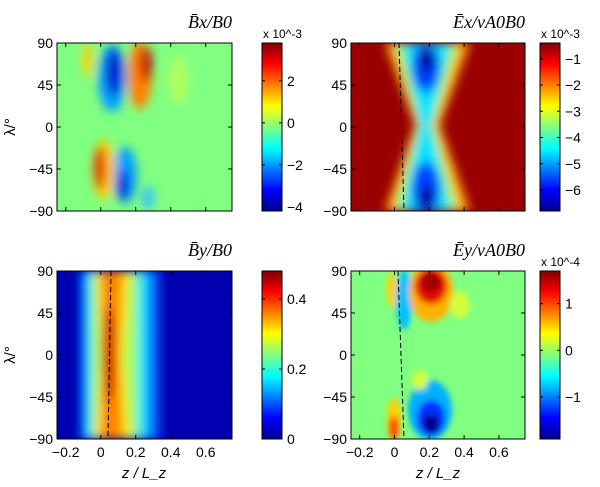 This screenshot has width=600, height=487. I want to click on colorbar-tick-label: −6, so click(573, 190).